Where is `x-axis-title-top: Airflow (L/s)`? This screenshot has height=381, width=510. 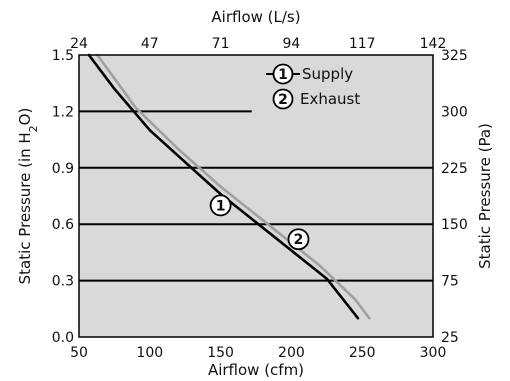 x-axis-title-top: Airflow (L/s) is located at coordinates (255, 17).